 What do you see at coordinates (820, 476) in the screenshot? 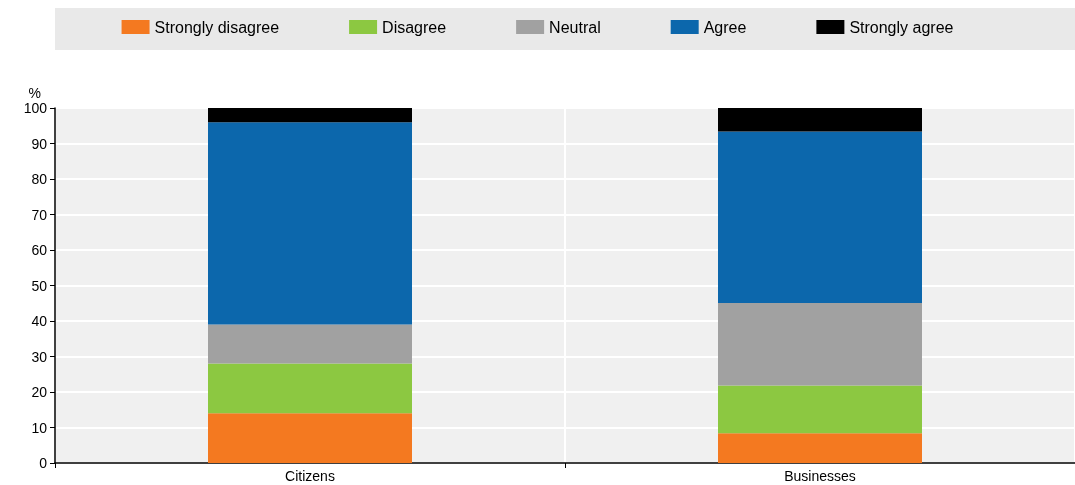
I see `x-tick-label: Businesses` at bounding box center [820, 476].